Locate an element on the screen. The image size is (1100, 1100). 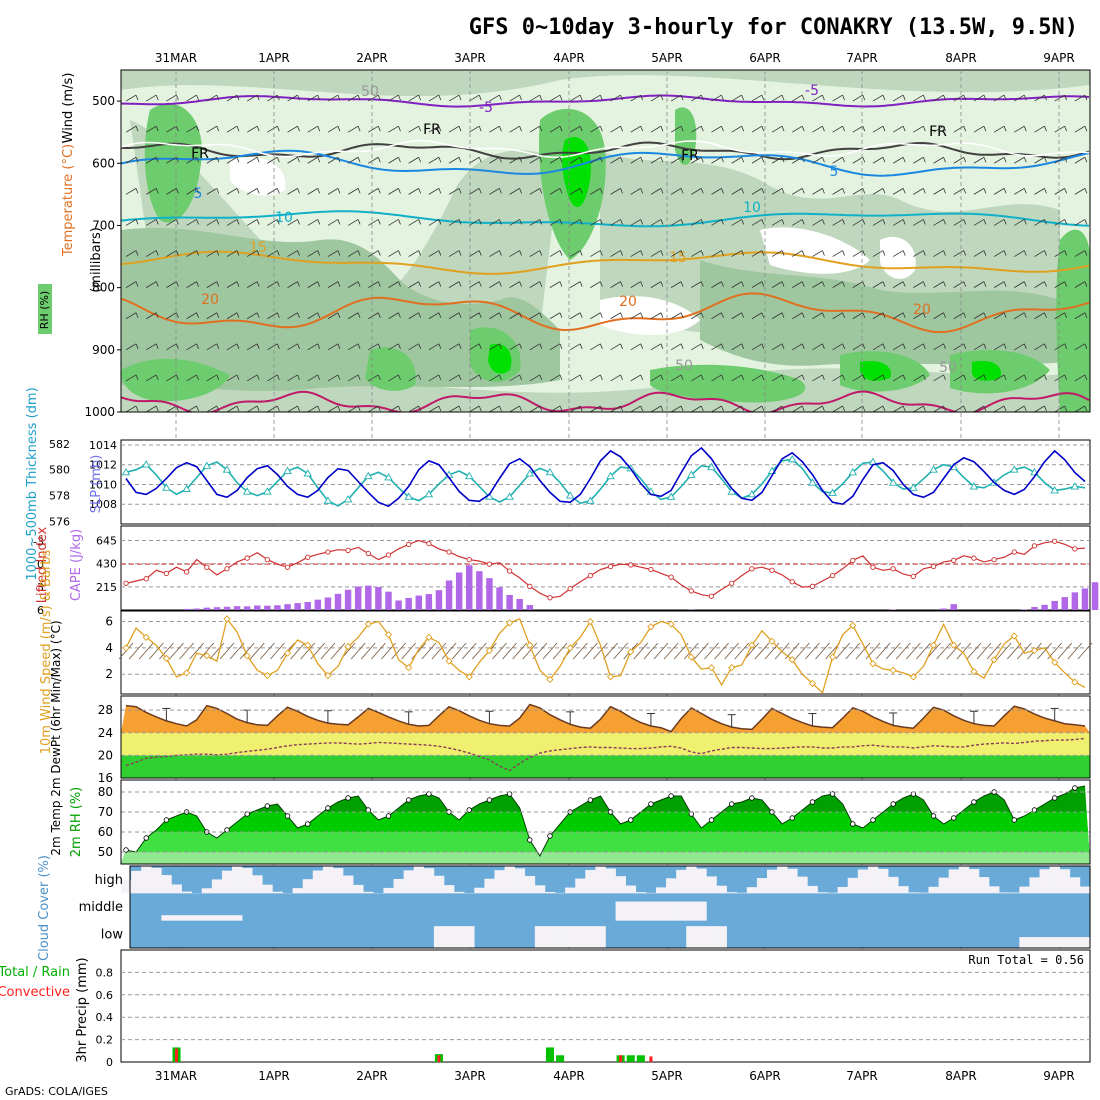
wind-speed-point is located at coordinates (146, 637).